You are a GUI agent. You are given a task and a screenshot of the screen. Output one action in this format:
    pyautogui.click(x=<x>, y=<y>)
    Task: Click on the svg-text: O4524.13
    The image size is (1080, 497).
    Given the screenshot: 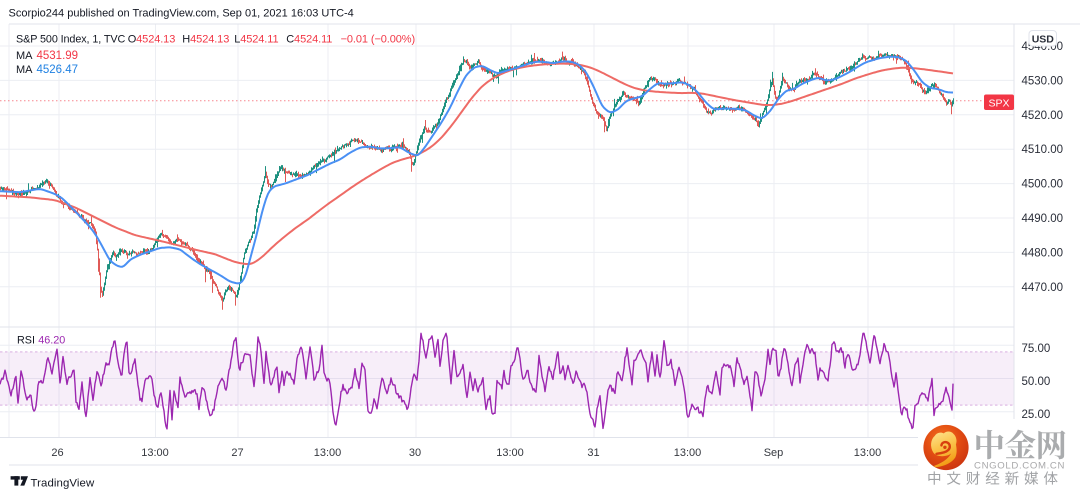 What is the action you would take?
    pyautogui.click(x=152, y=40)
    